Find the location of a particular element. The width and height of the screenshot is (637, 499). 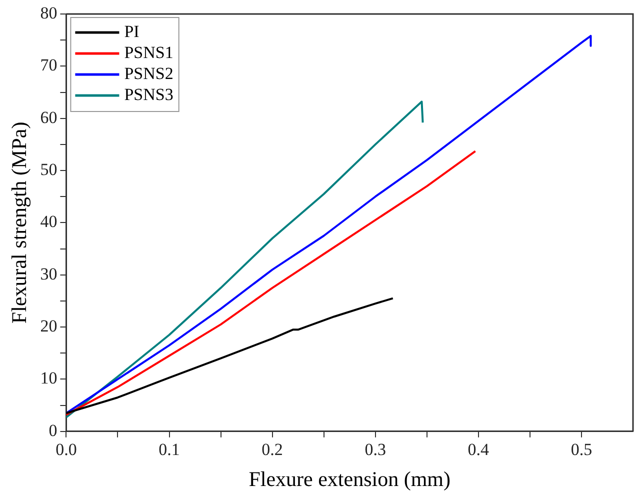

x-tick-label: 0.0 is located at coordinates (66, 450).